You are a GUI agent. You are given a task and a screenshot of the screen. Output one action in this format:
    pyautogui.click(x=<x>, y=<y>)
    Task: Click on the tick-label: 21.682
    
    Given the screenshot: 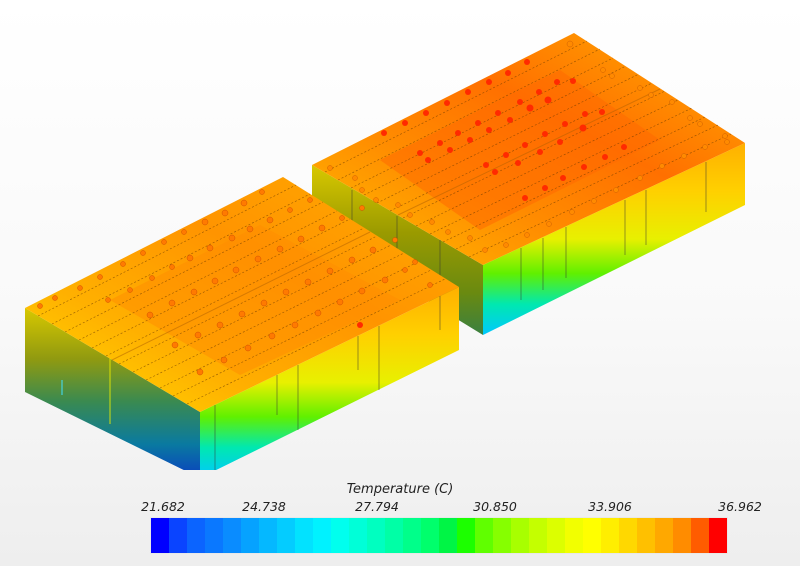 What is the action you would take?
    pyautogui.click(x=163, y=506)
    